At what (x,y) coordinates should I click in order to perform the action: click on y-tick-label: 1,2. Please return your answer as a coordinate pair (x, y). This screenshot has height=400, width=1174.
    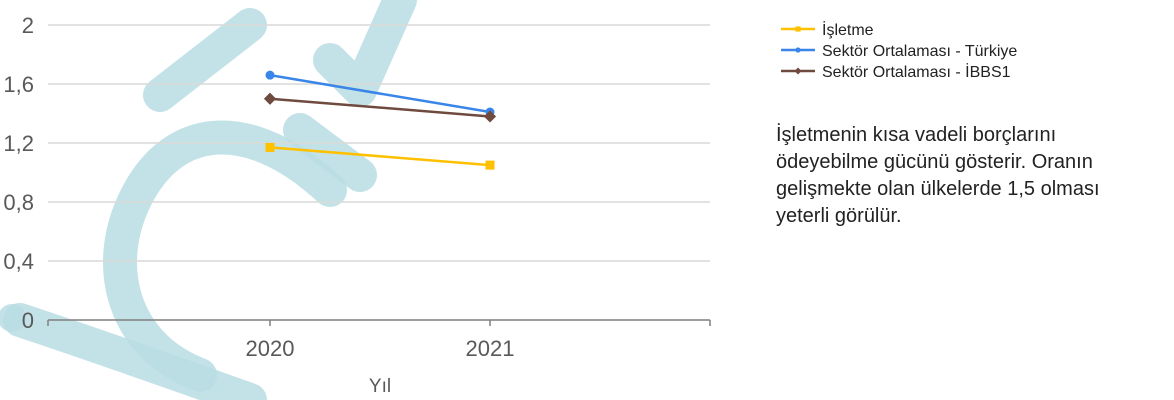
    Looking at the image, I should click on (18, 143).